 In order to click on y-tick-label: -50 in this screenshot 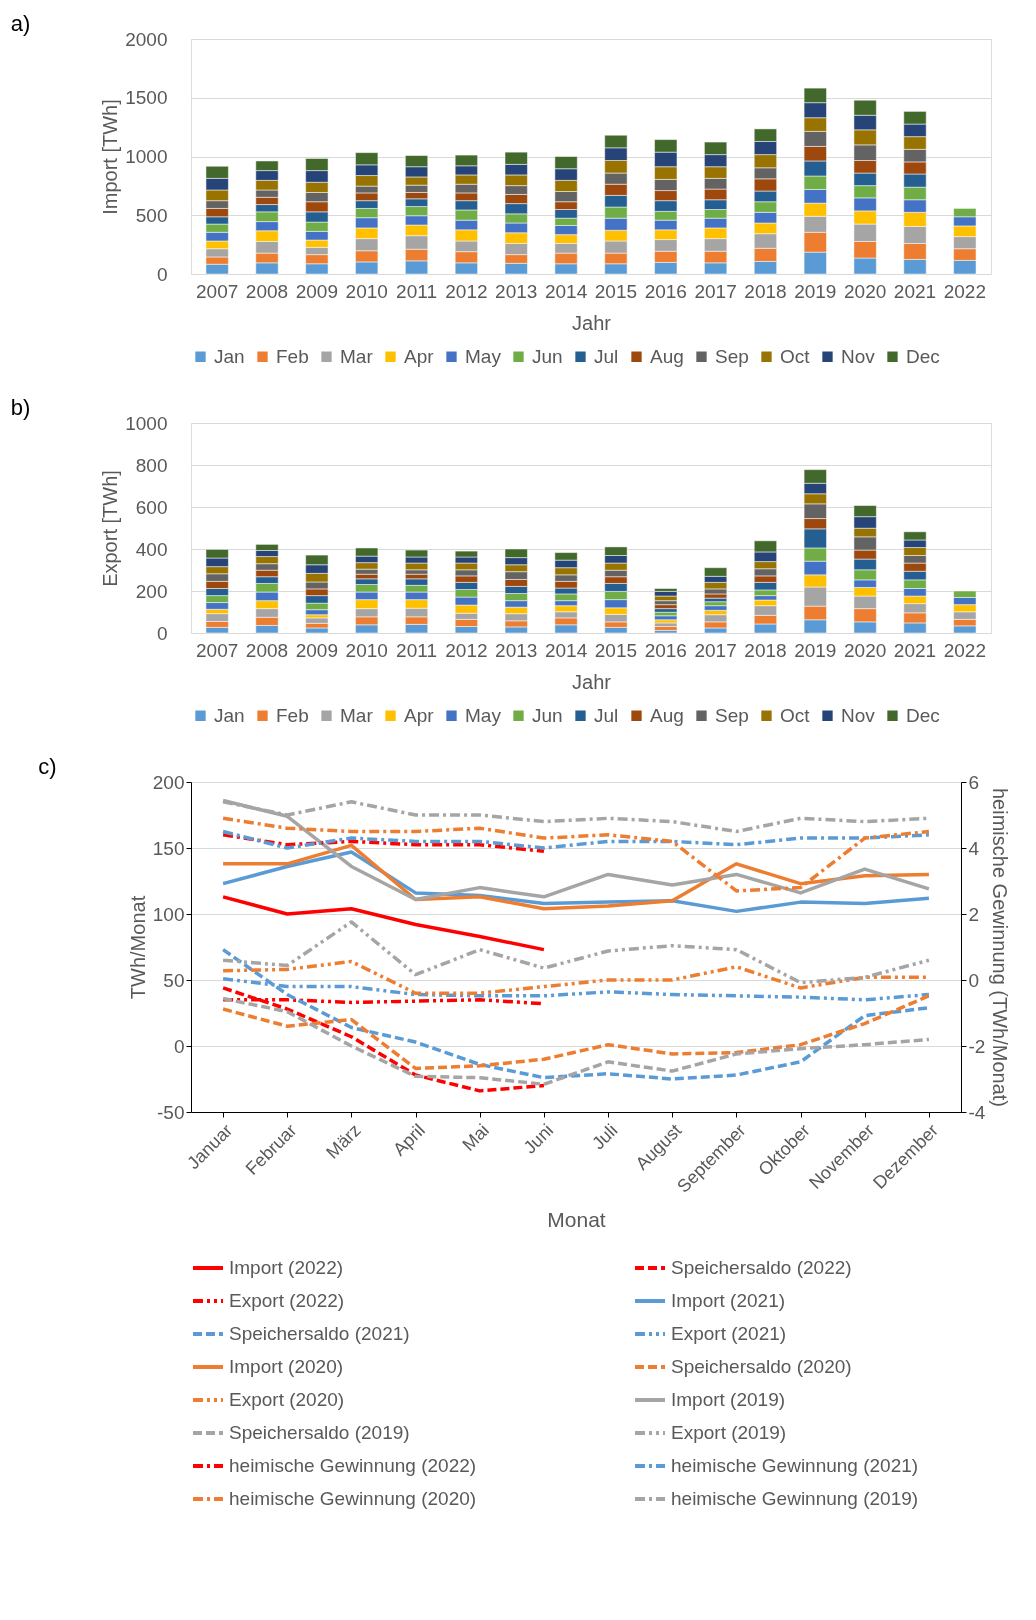, I will do `click(171, 1112)`.